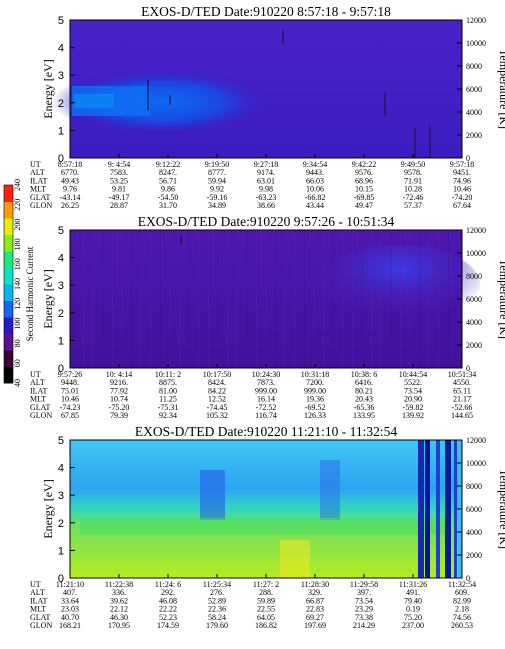 Image resolution: width=505 pixels, height=649 pixels. I want to click on table-cell: 10:51:34, so click(462, 374).